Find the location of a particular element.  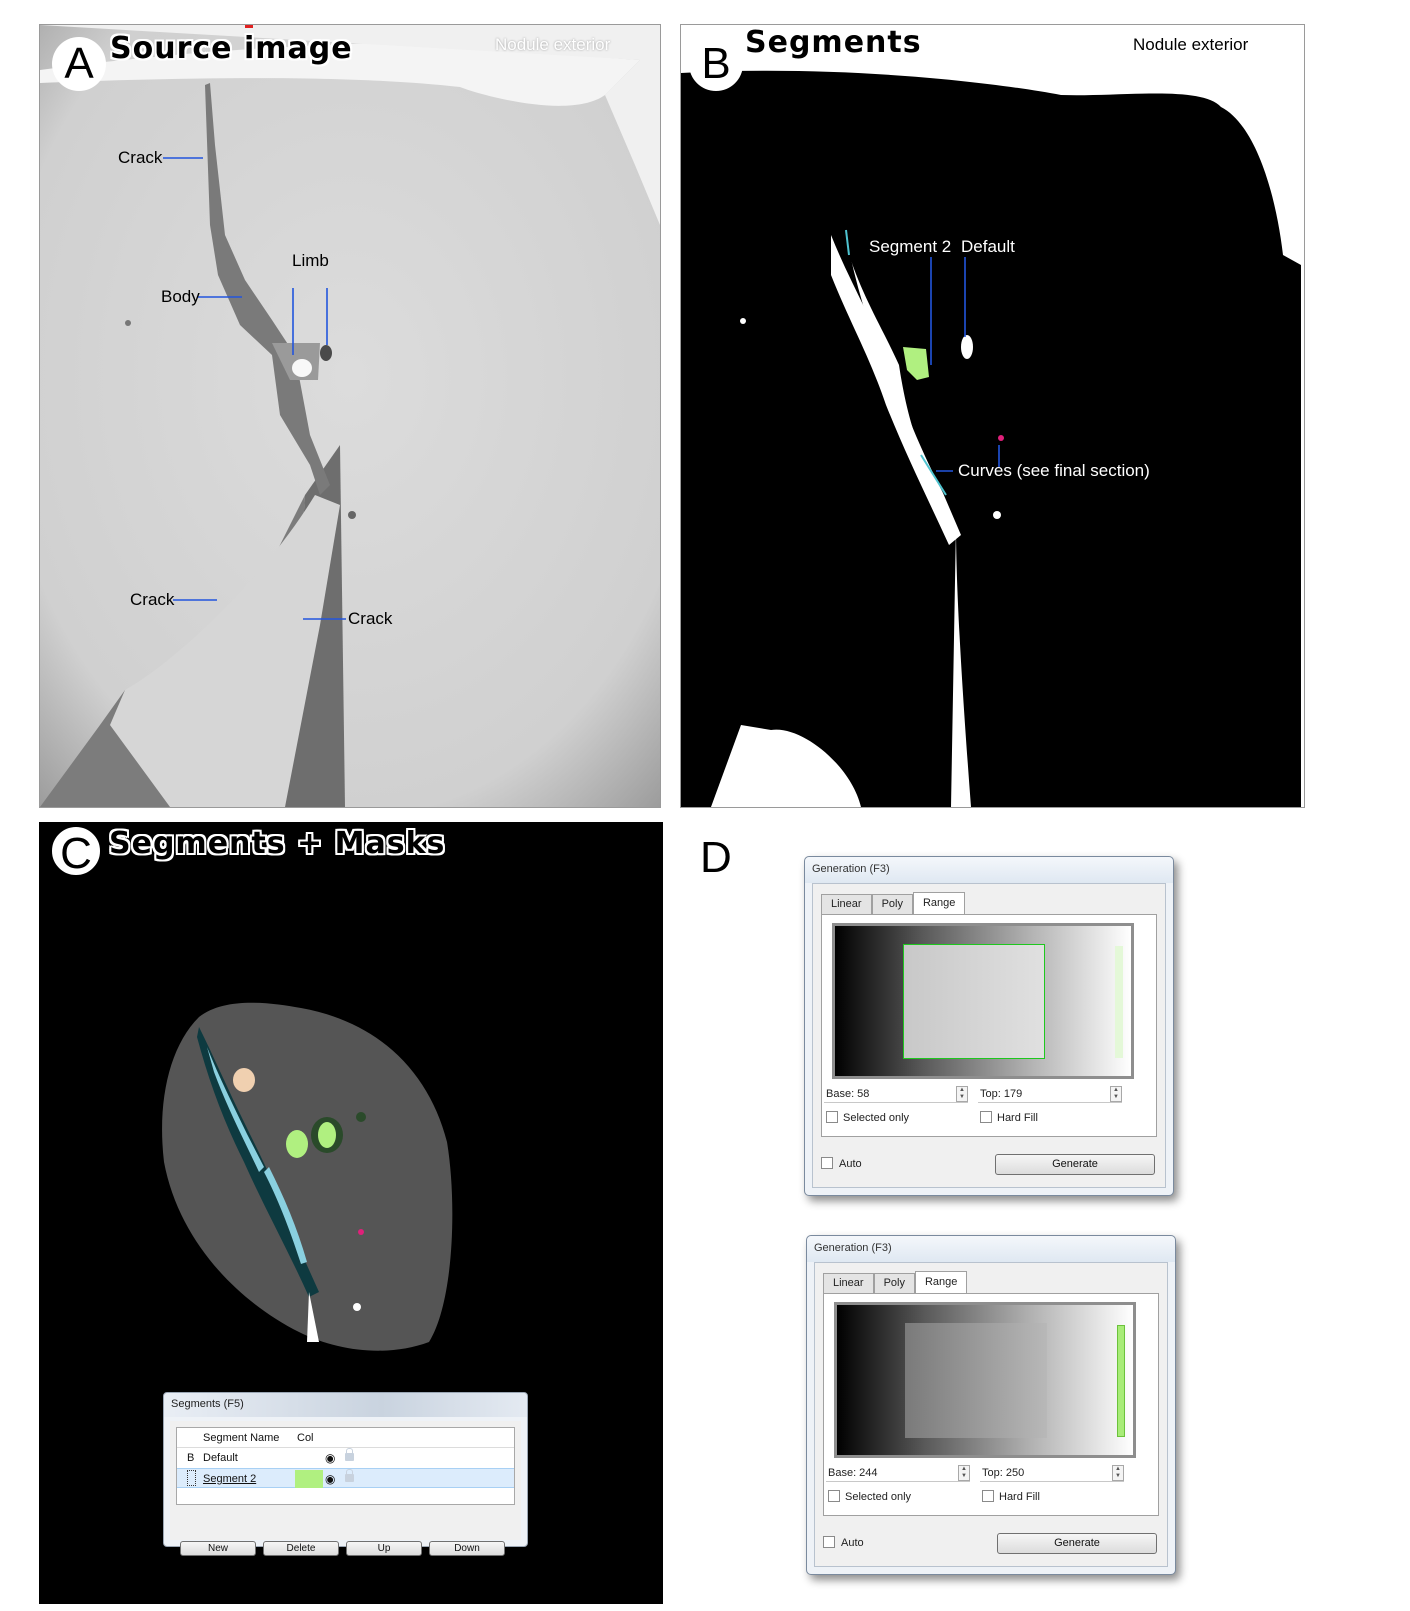

peach-segment is located at coordinates (244, 1080).